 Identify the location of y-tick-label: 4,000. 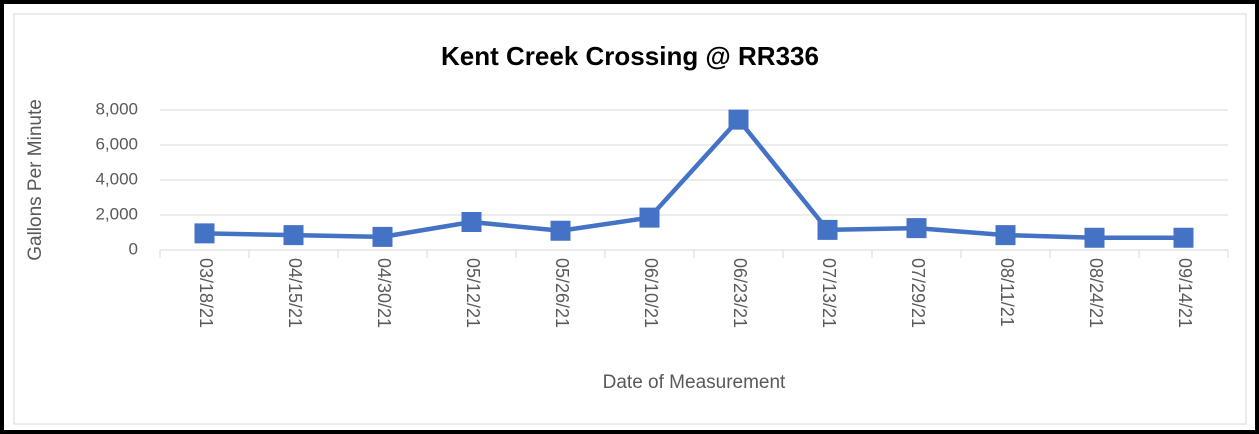
(116, 178).